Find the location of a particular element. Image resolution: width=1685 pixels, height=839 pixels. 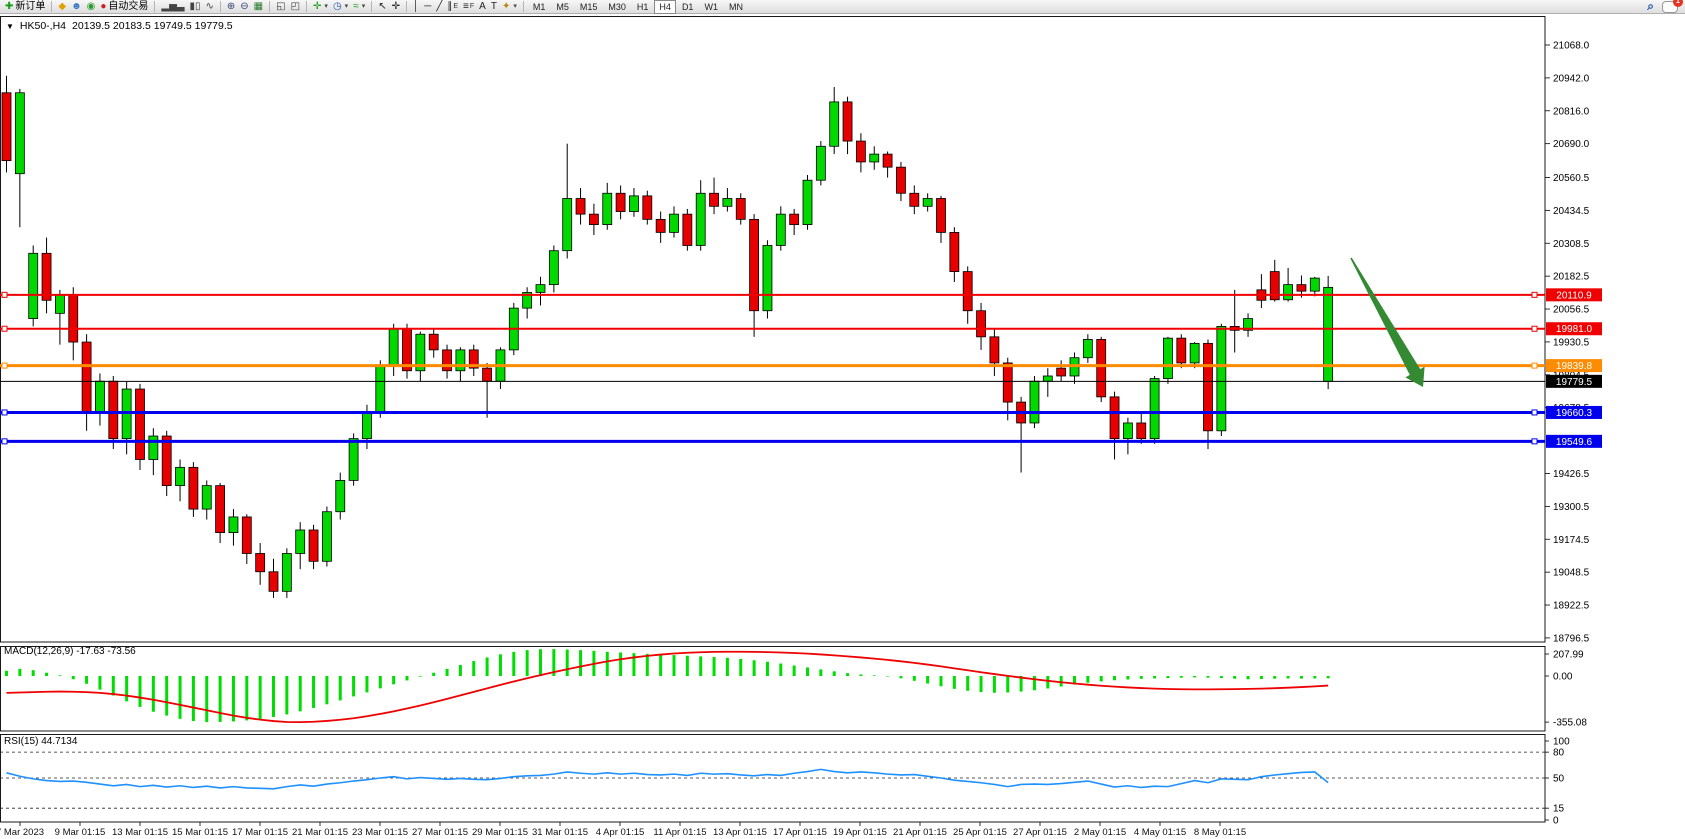

zoom-in-icon: ⊕ is located at coordinates (231, 6).